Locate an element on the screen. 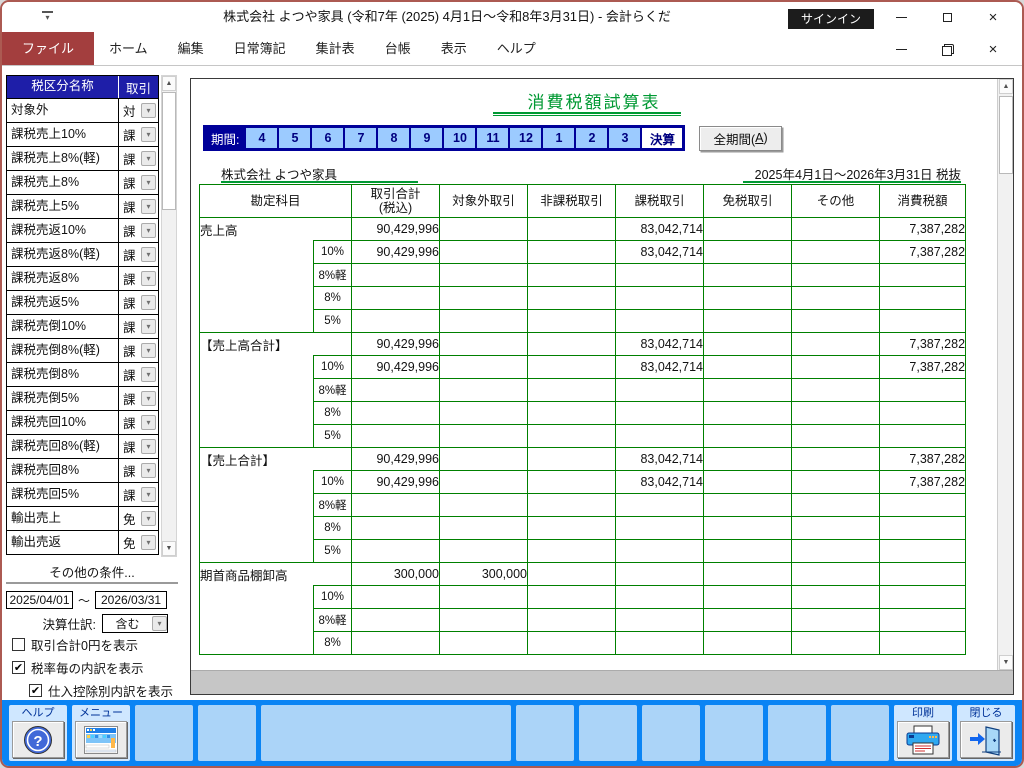  tax-row: 課税売回8% 課 ▾ is located at coordinates (82, 470).